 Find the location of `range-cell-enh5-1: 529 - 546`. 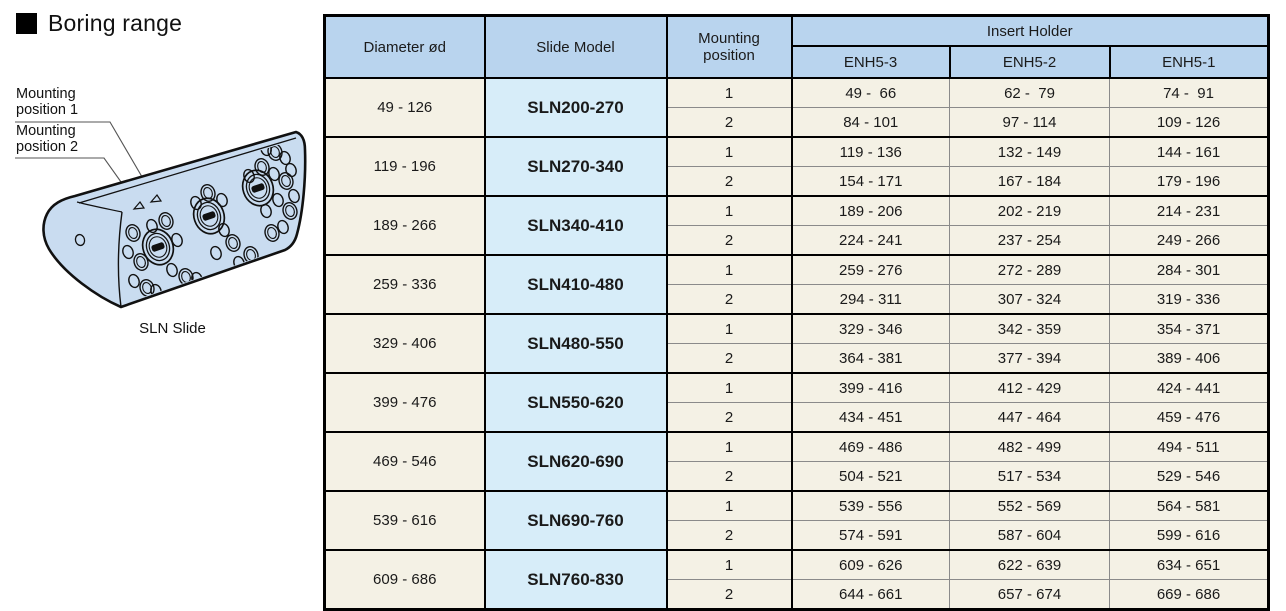

range-cell-enh5-1: 529 - 546 is located at coordinates (1189, 476).